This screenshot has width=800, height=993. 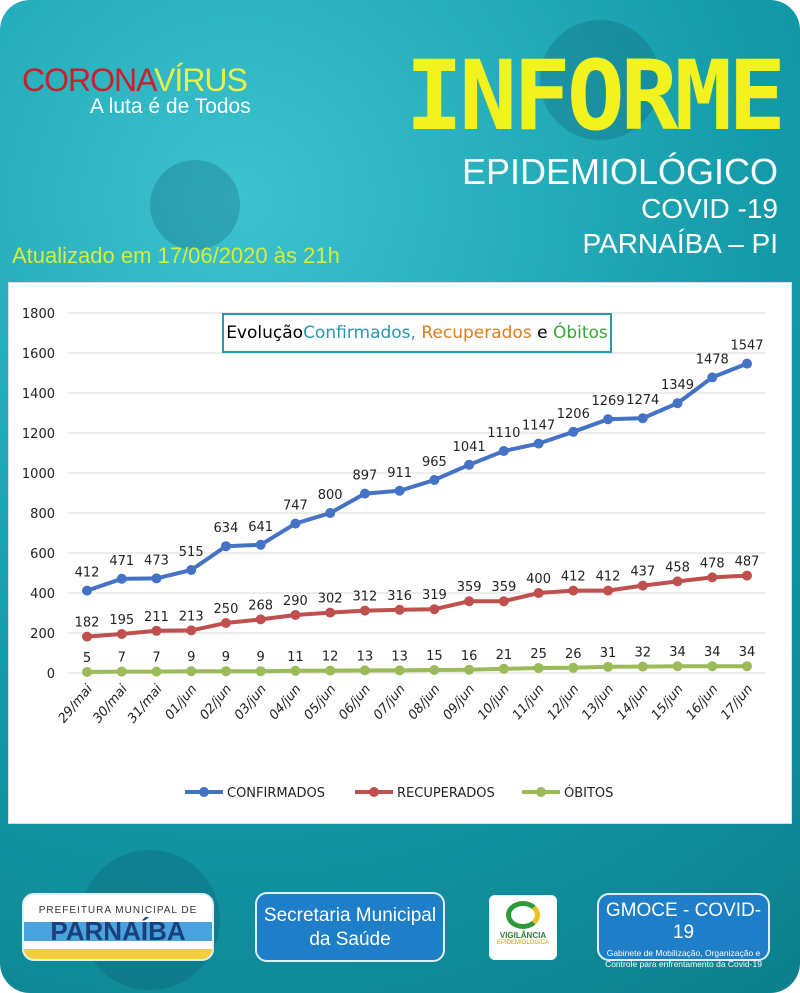 I want to click on x-tick-label: 30/mai, so click(x=110, y=704).